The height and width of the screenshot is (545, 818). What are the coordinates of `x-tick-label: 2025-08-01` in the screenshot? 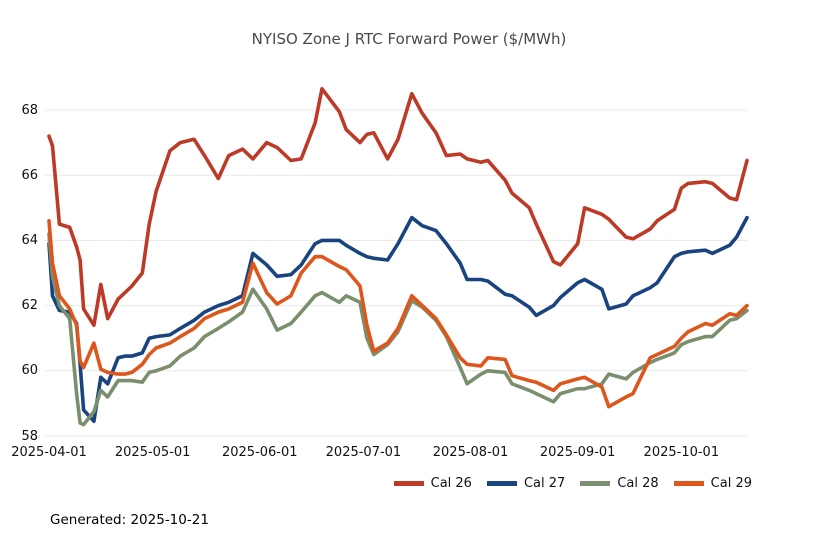 It's located at (470, 452).